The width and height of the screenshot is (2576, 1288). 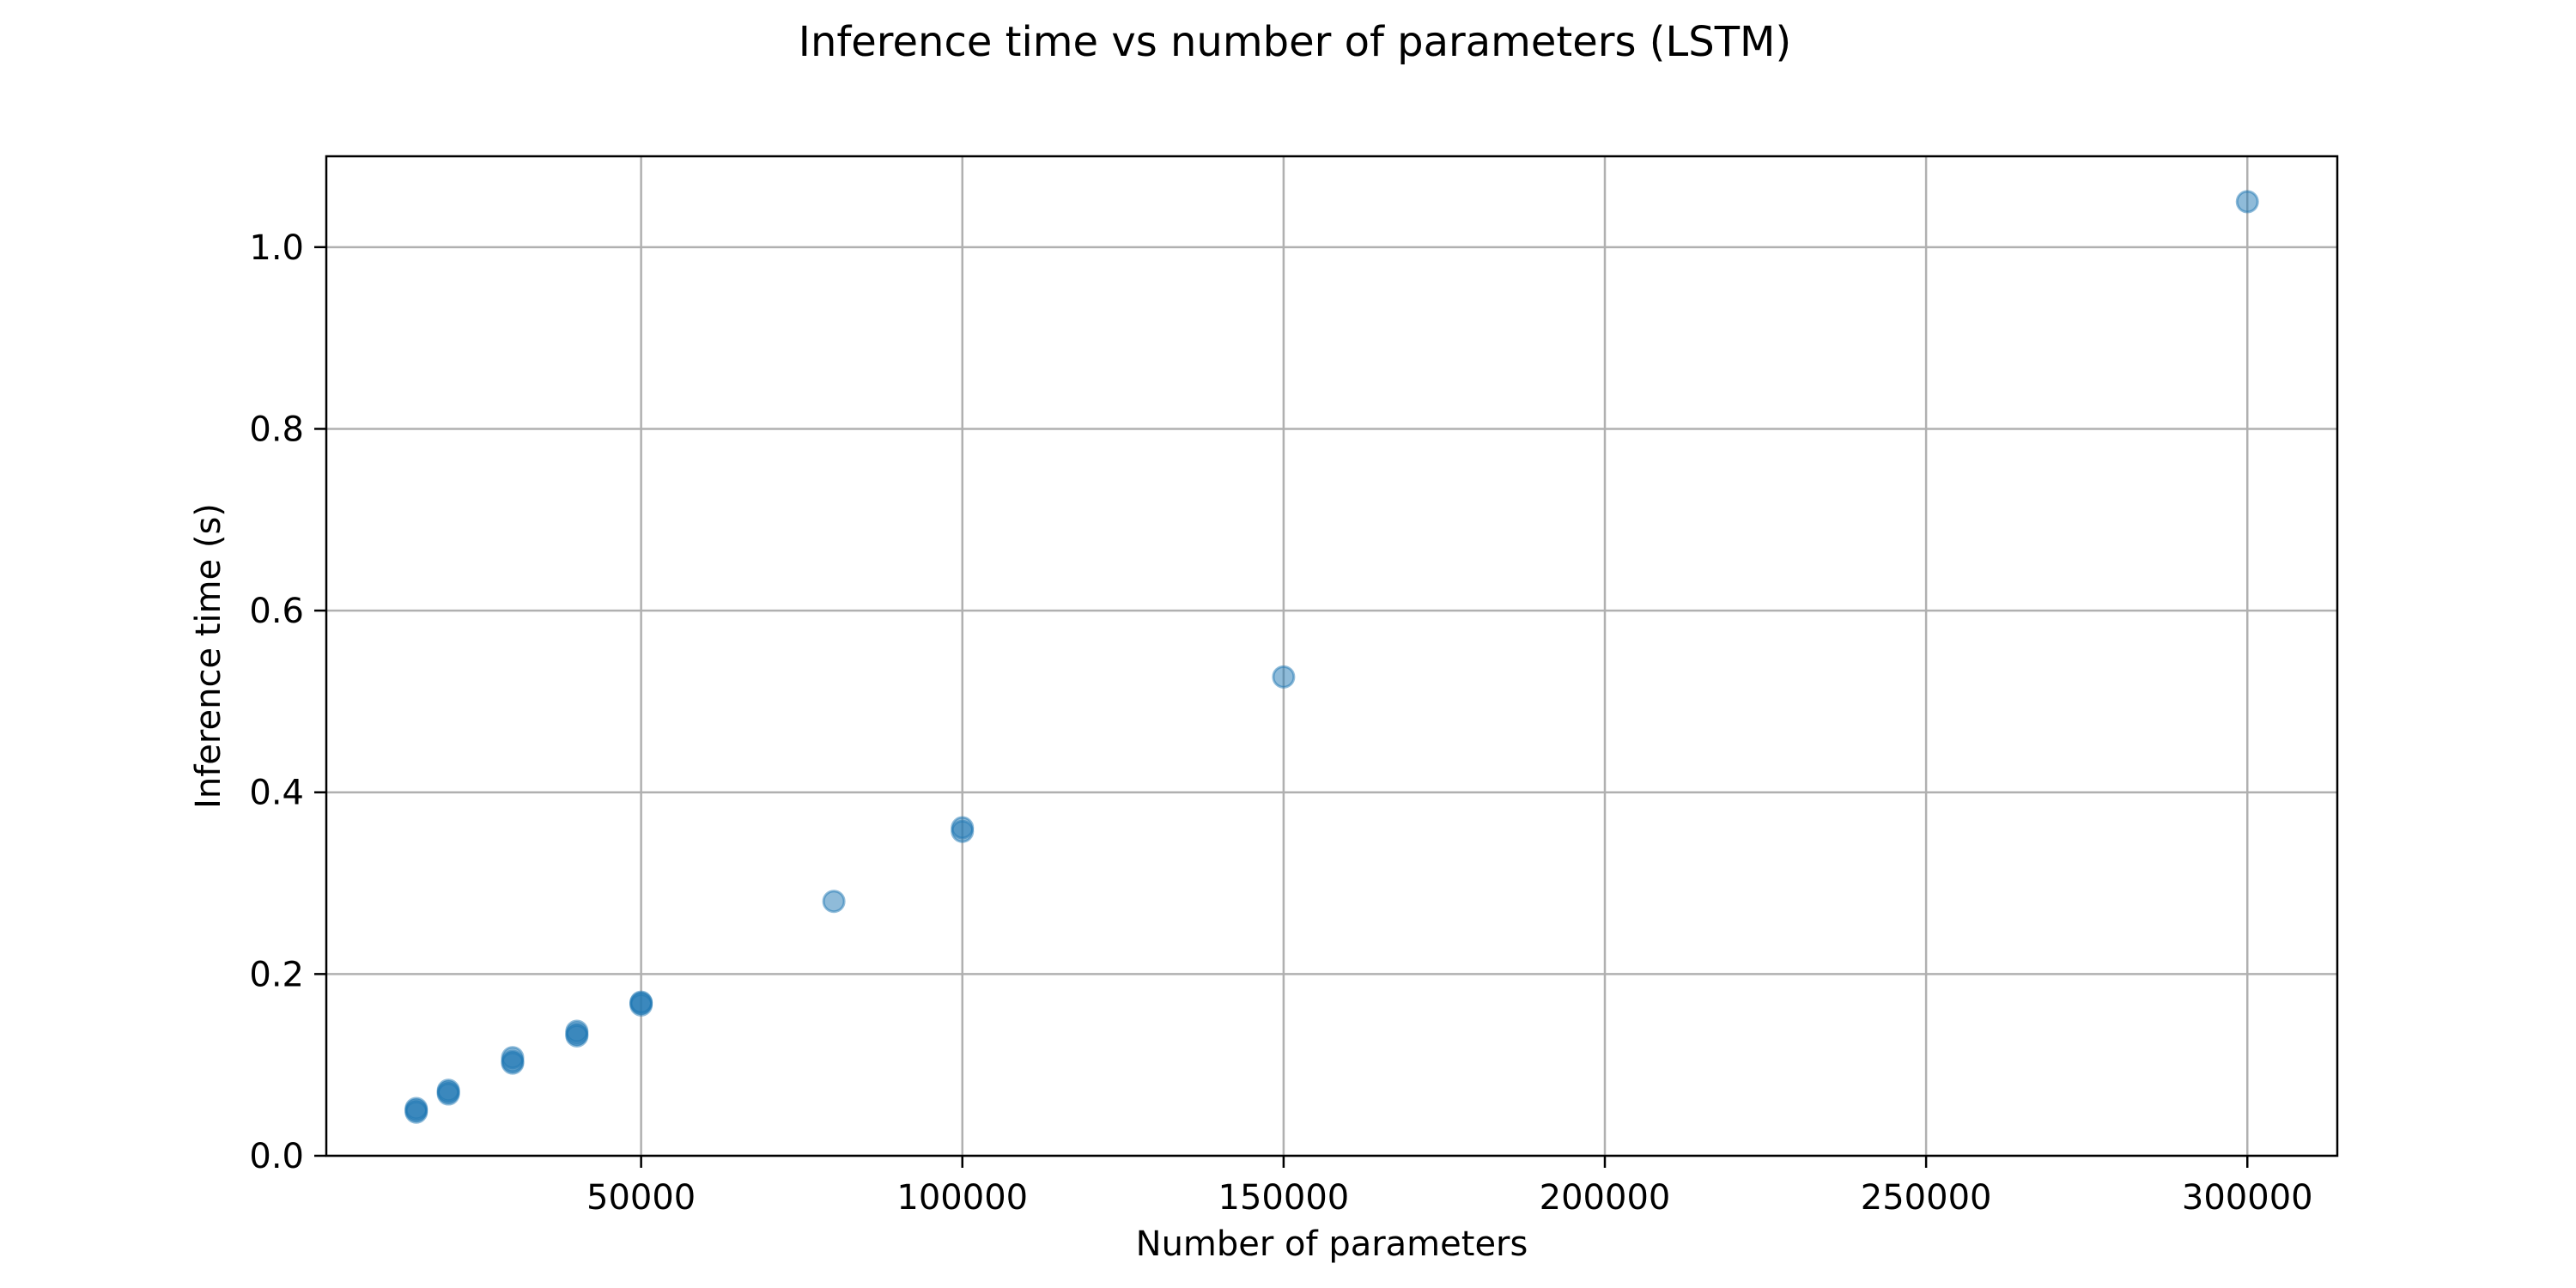 What do you see at coordinates (276, 974) in the screenshot?
I see `y-tick-label: 0.2` at bounding box center [276, 974].